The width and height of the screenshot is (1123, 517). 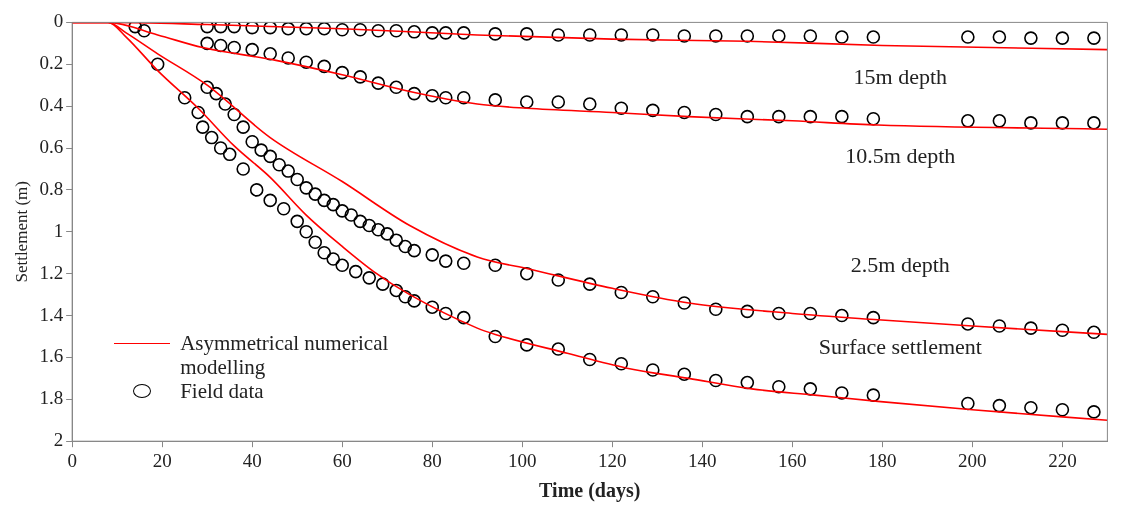 What do you see at coordinates (590, 491) in the screenshot?
I see `x-axis-title: Time (days)` at bounding box center [590, 491].